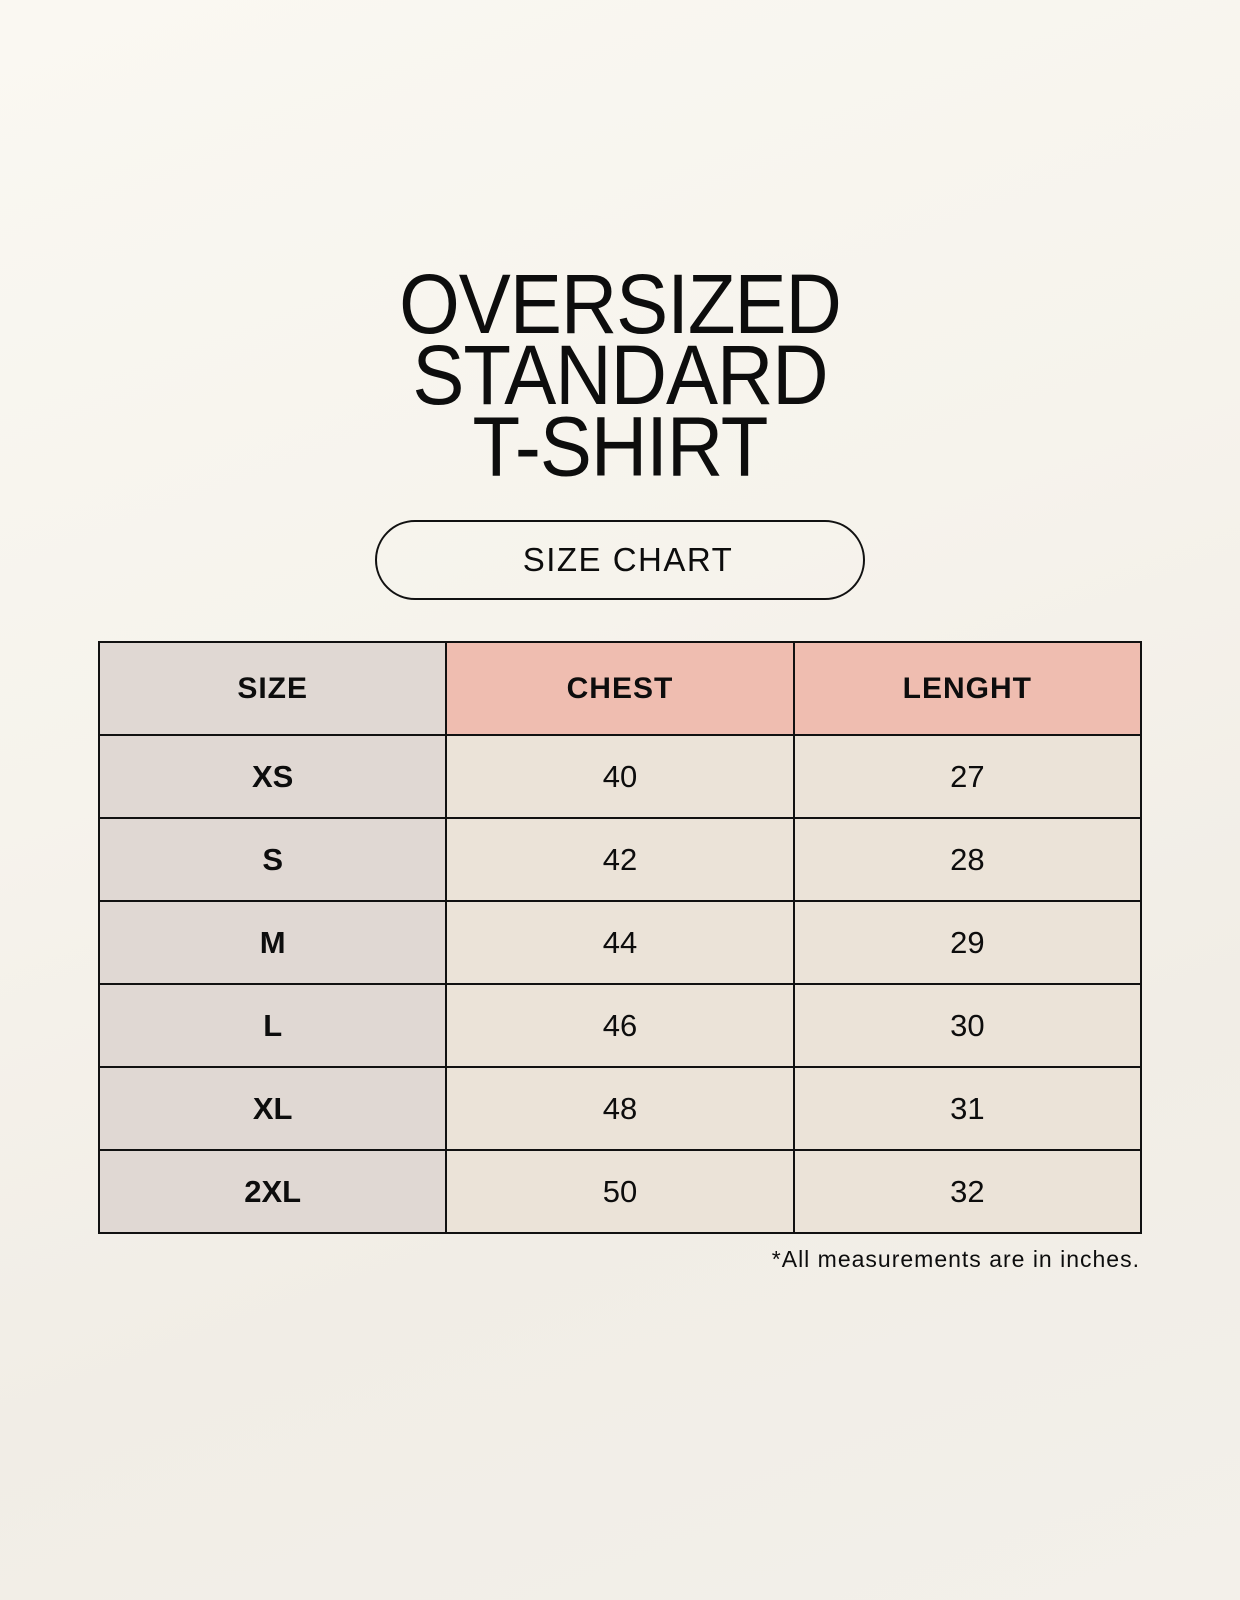 This screenshot has width=1240, height=1600. I want to click on cell-length: 30, so click(967, 1025).